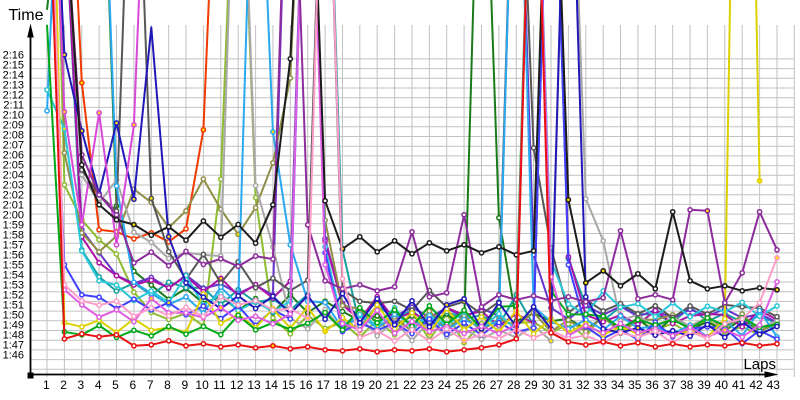 The width and height of the screenshot is (800, 400). I want to click on svg-text: 2:10, so click(13, 116).